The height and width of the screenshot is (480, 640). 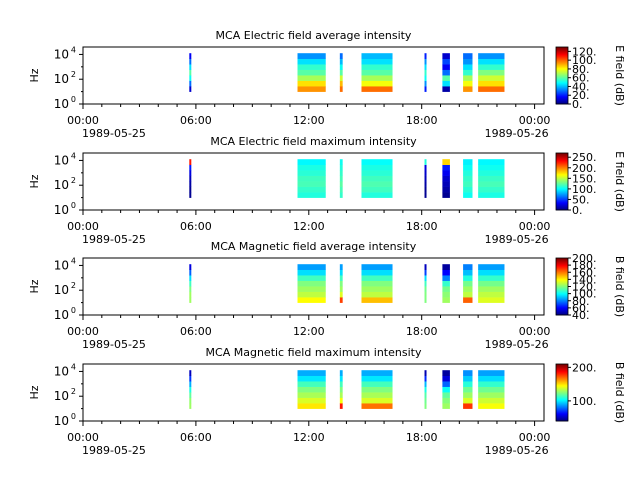 I want to click on colorbar-tick-label: 150., so click(x=584, y=178).